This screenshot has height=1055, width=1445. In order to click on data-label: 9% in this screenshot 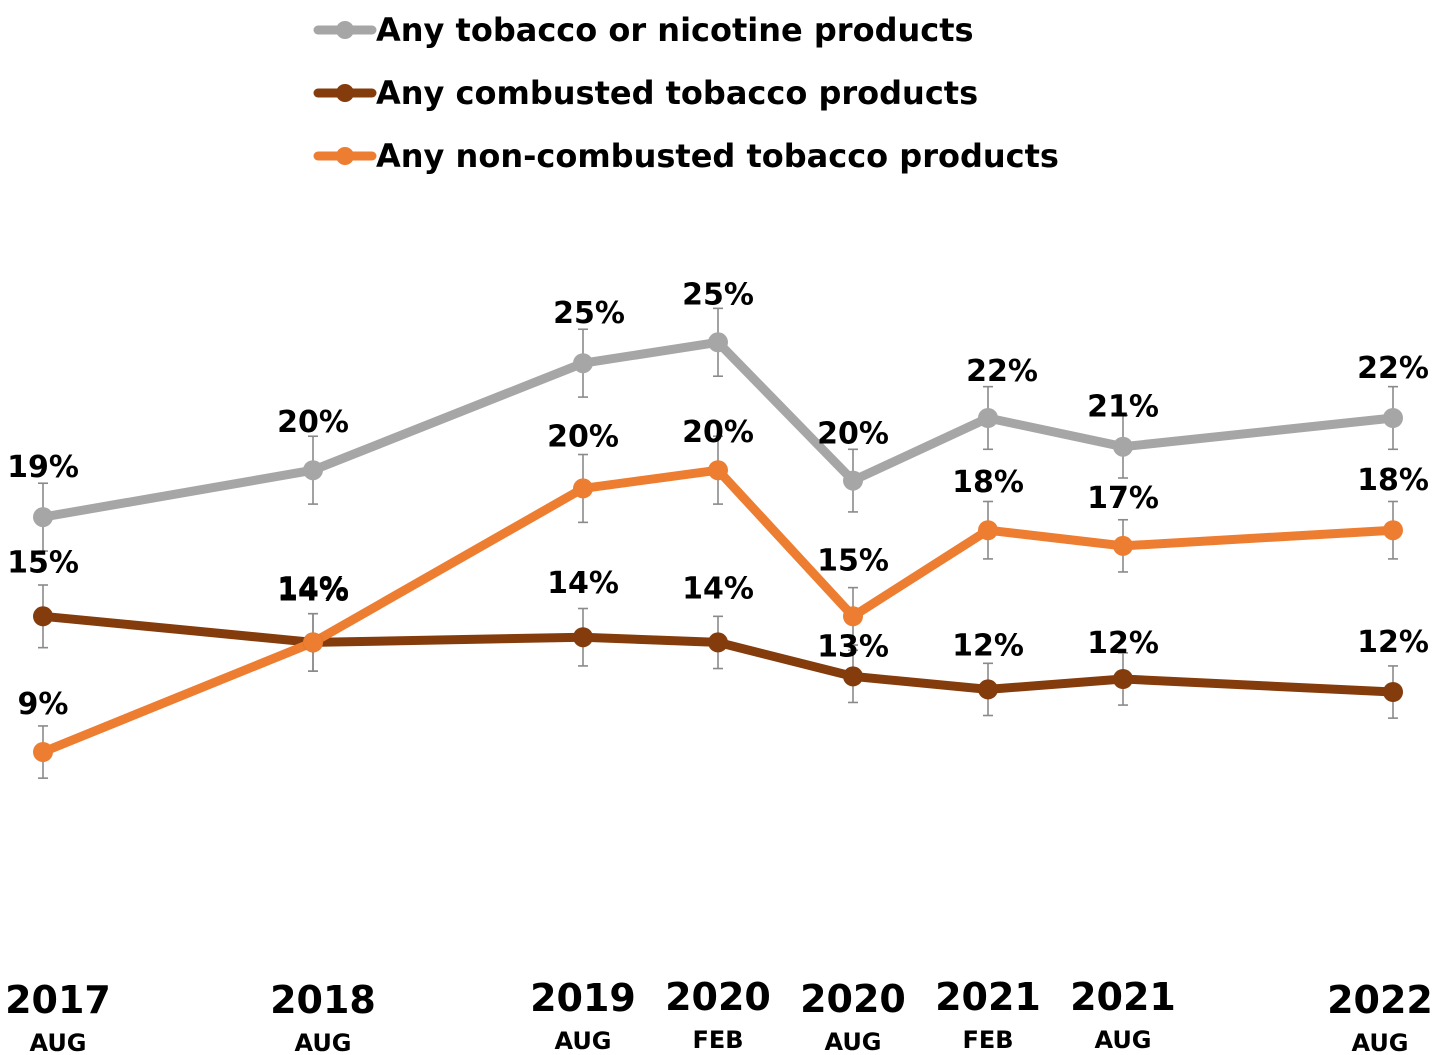, I will do `click(43, 704)`.